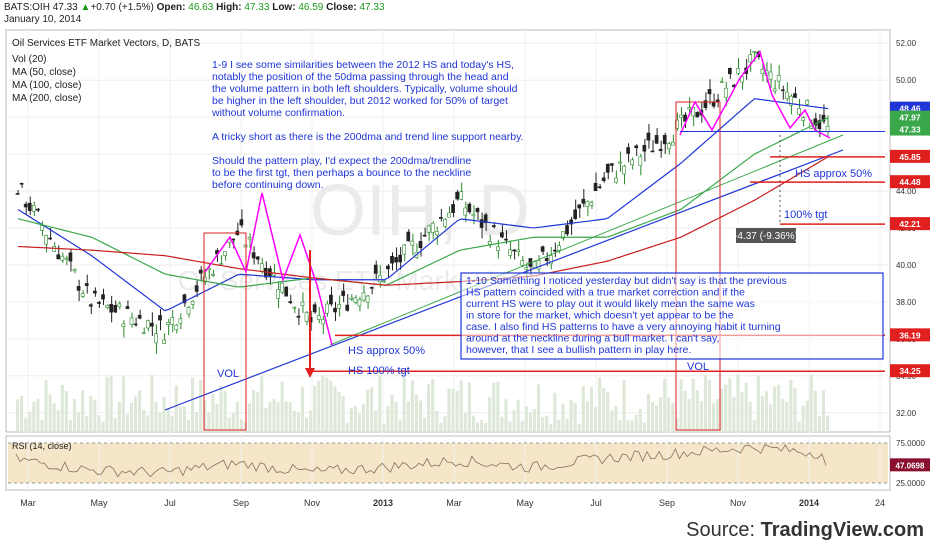  I want to click on high-value: 47.33, so click(257, 7).